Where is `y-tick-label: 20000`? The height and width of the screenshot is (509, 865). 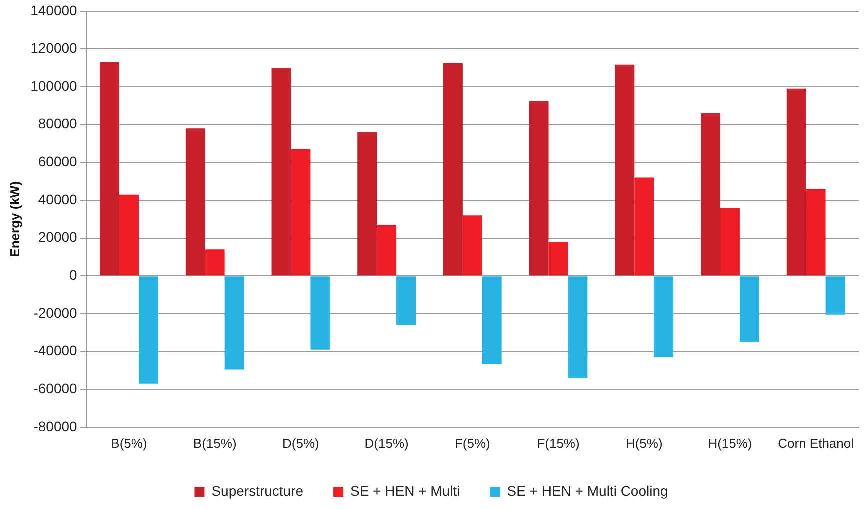
y-tick-label: 20000 is located at coordinates (58, 237).